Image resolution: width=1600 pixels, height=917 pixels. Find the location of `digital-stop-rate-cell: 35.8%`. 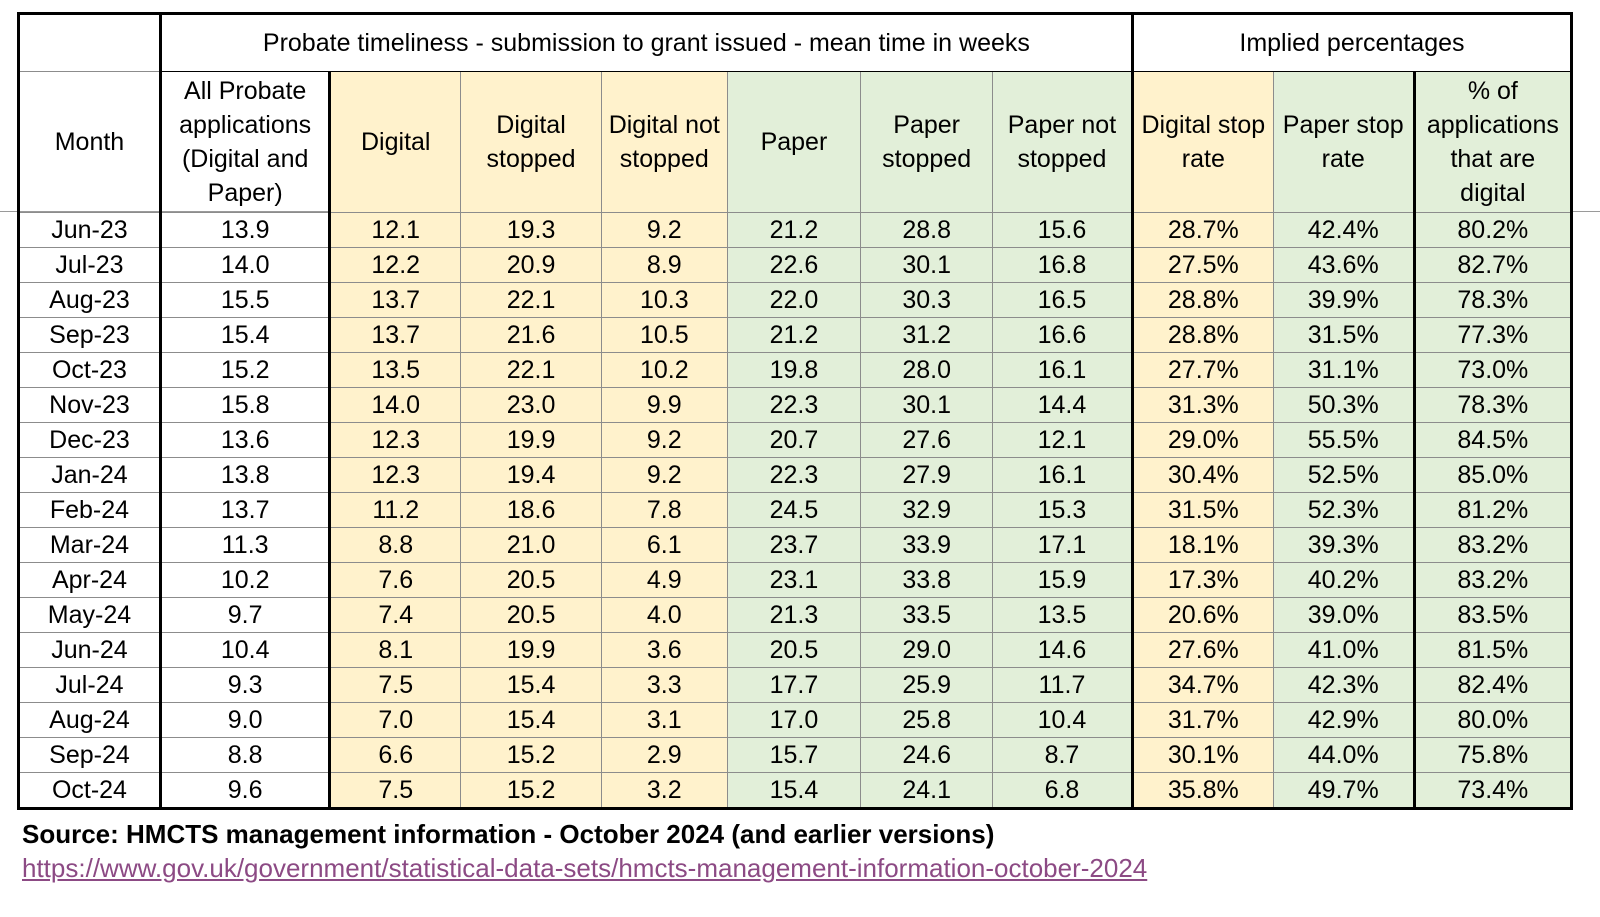

digital-stop-rate-cell: 35.8% is located at coordinates (1202, 791).